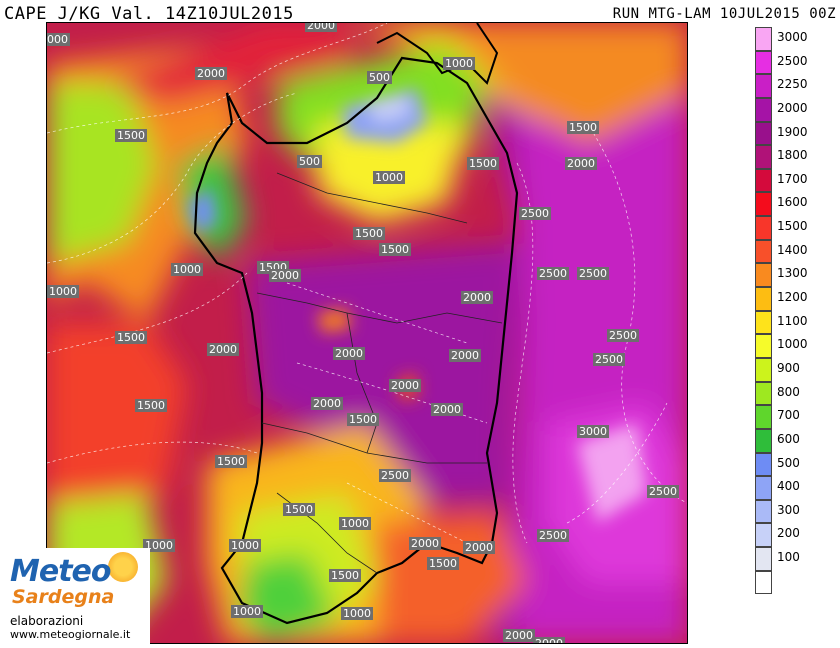 The image size is (840, 648). I want to click on legend-row: 2250, so click(795, 86).